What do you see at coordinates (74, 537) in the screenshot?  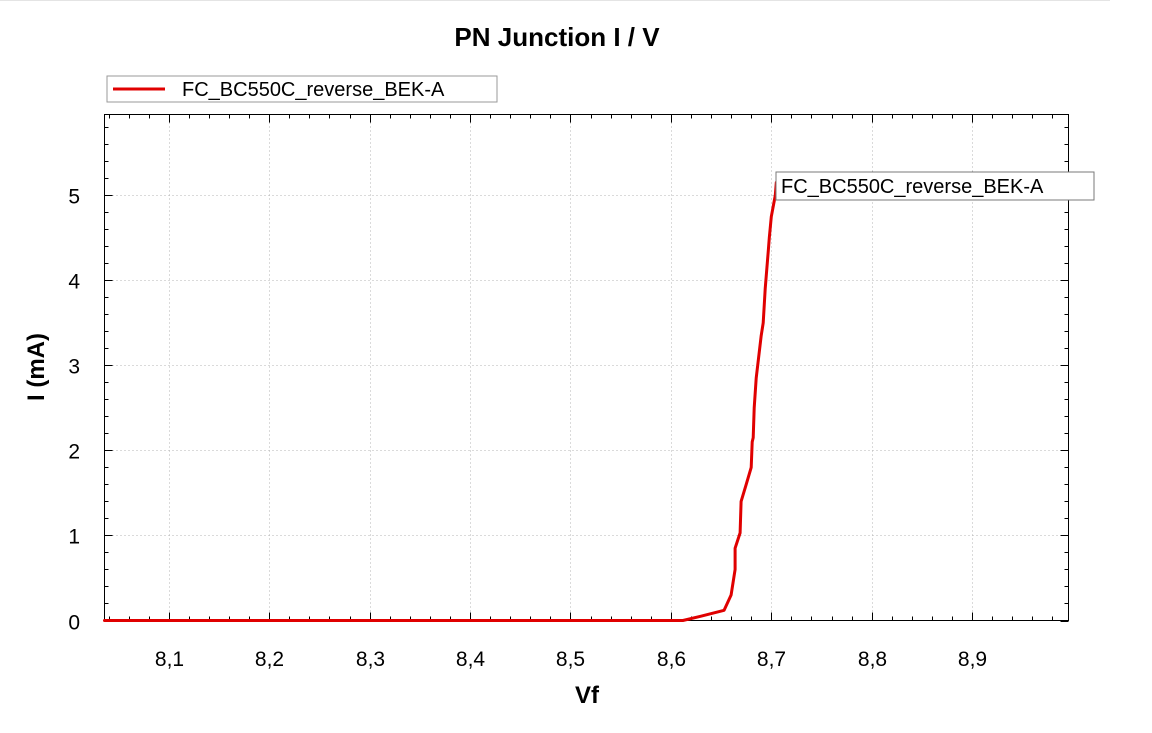 I see `y-tick-label: 1` at bounding box center [74, 537].